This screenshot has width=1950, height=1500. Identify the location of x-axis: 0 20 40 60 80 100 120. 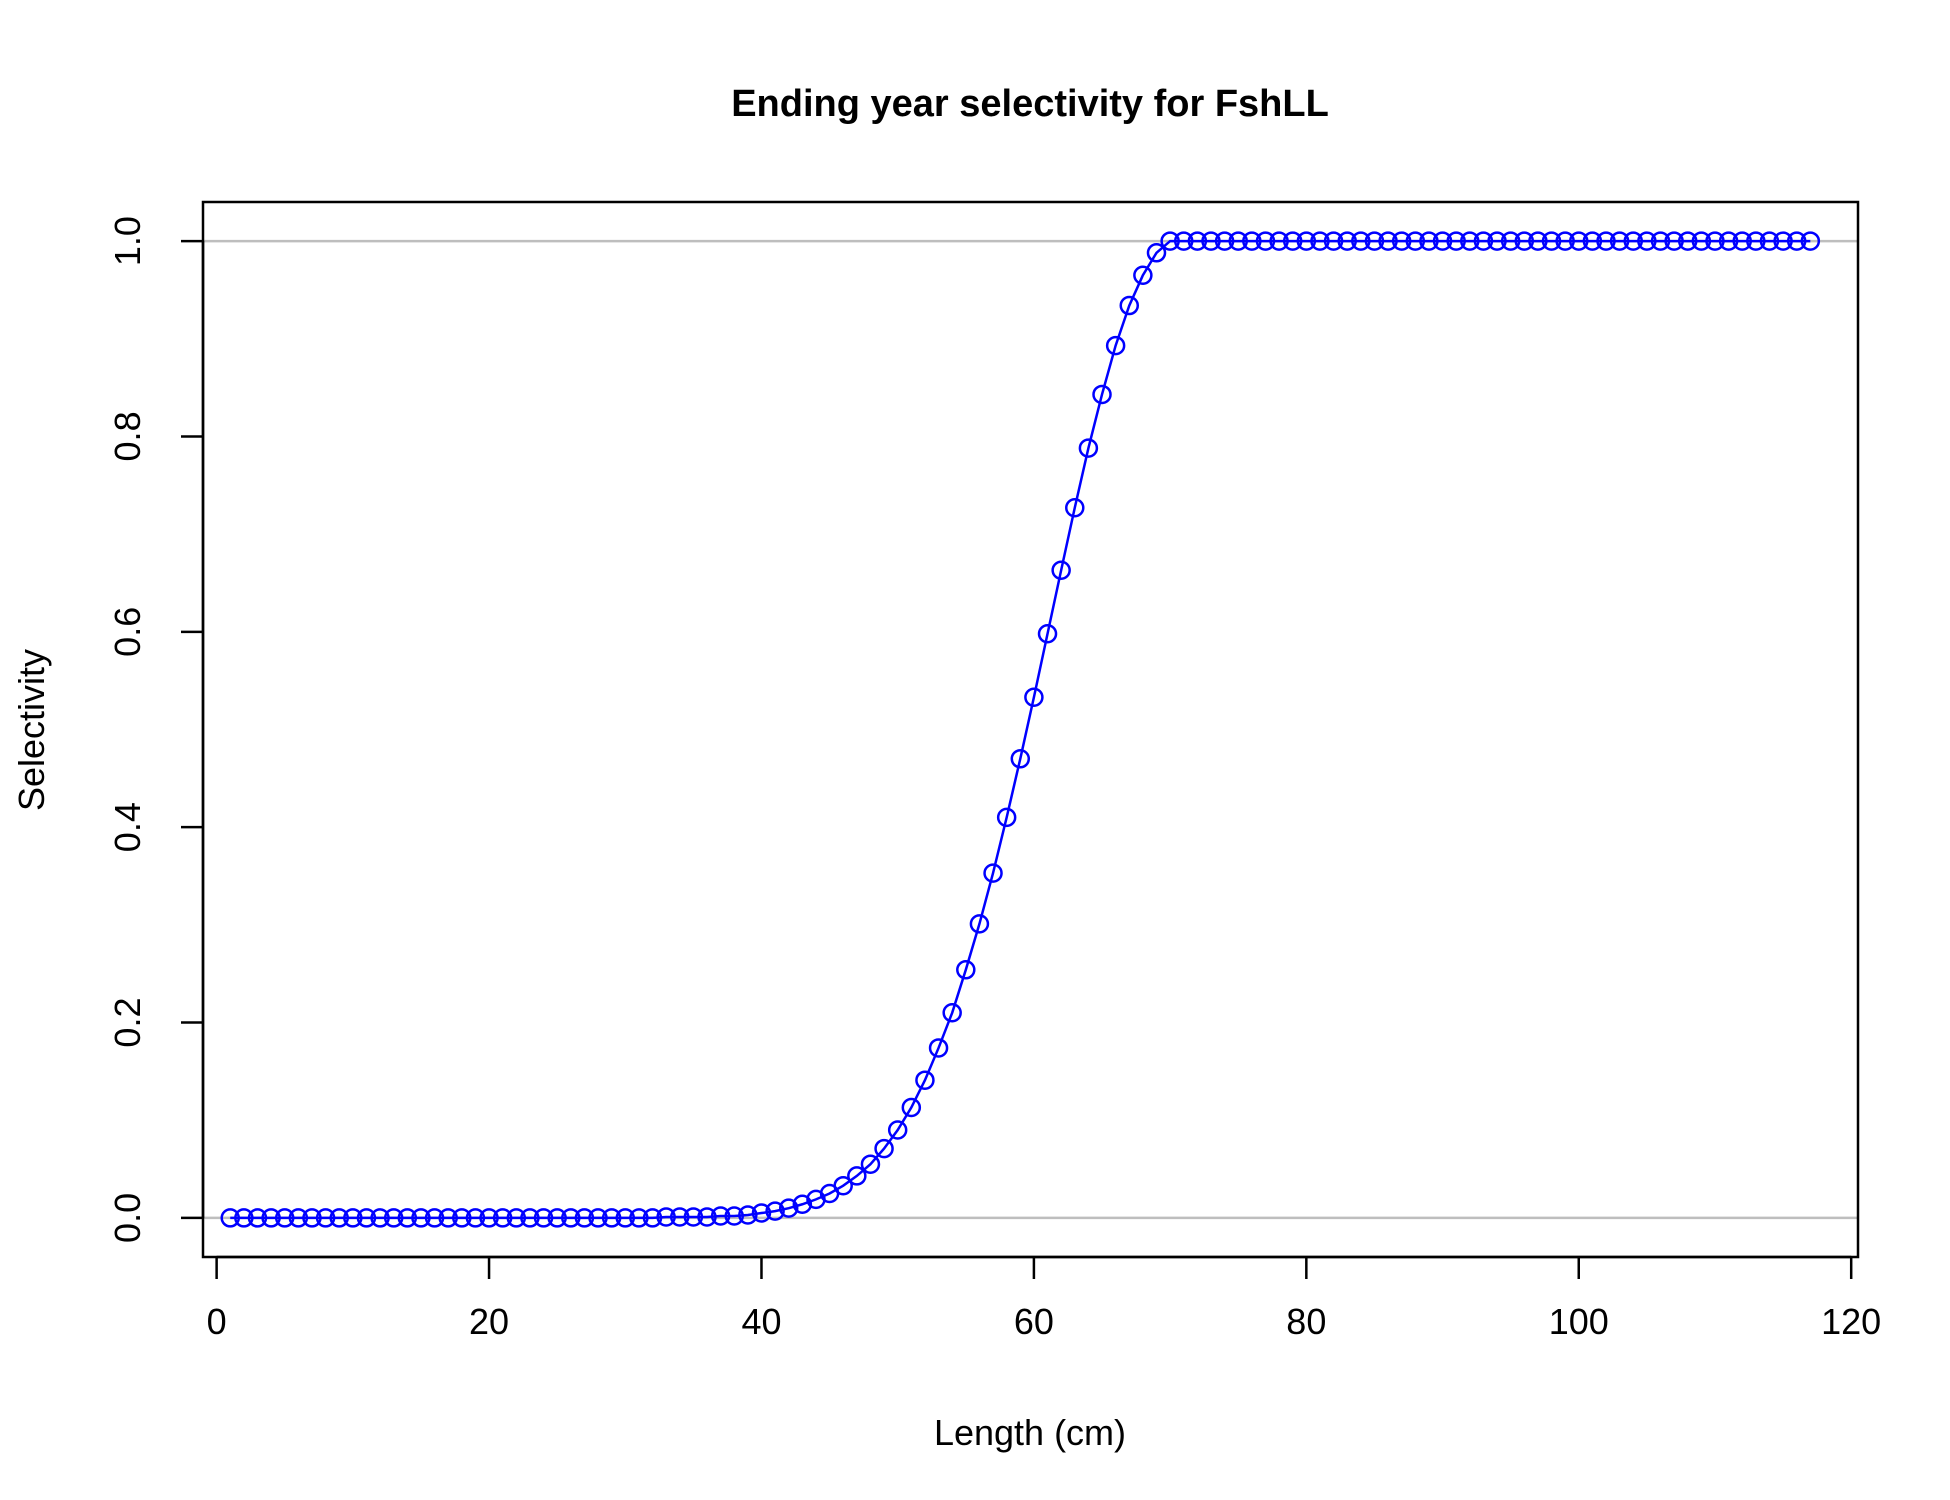
(1044, 1298).